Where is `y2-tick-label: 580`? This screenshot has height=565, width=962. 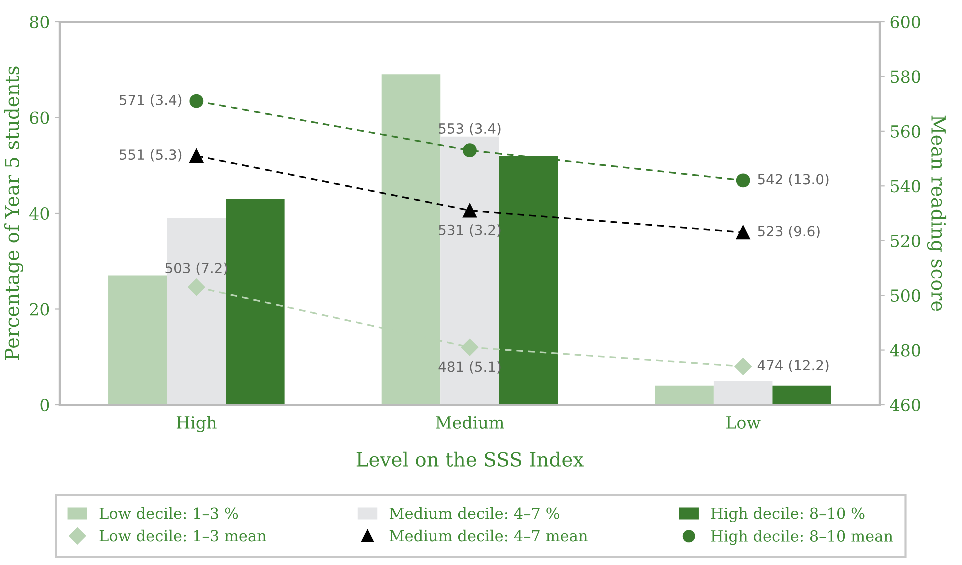 y2-tick-label: 580 is located at coordinates (905, 77).